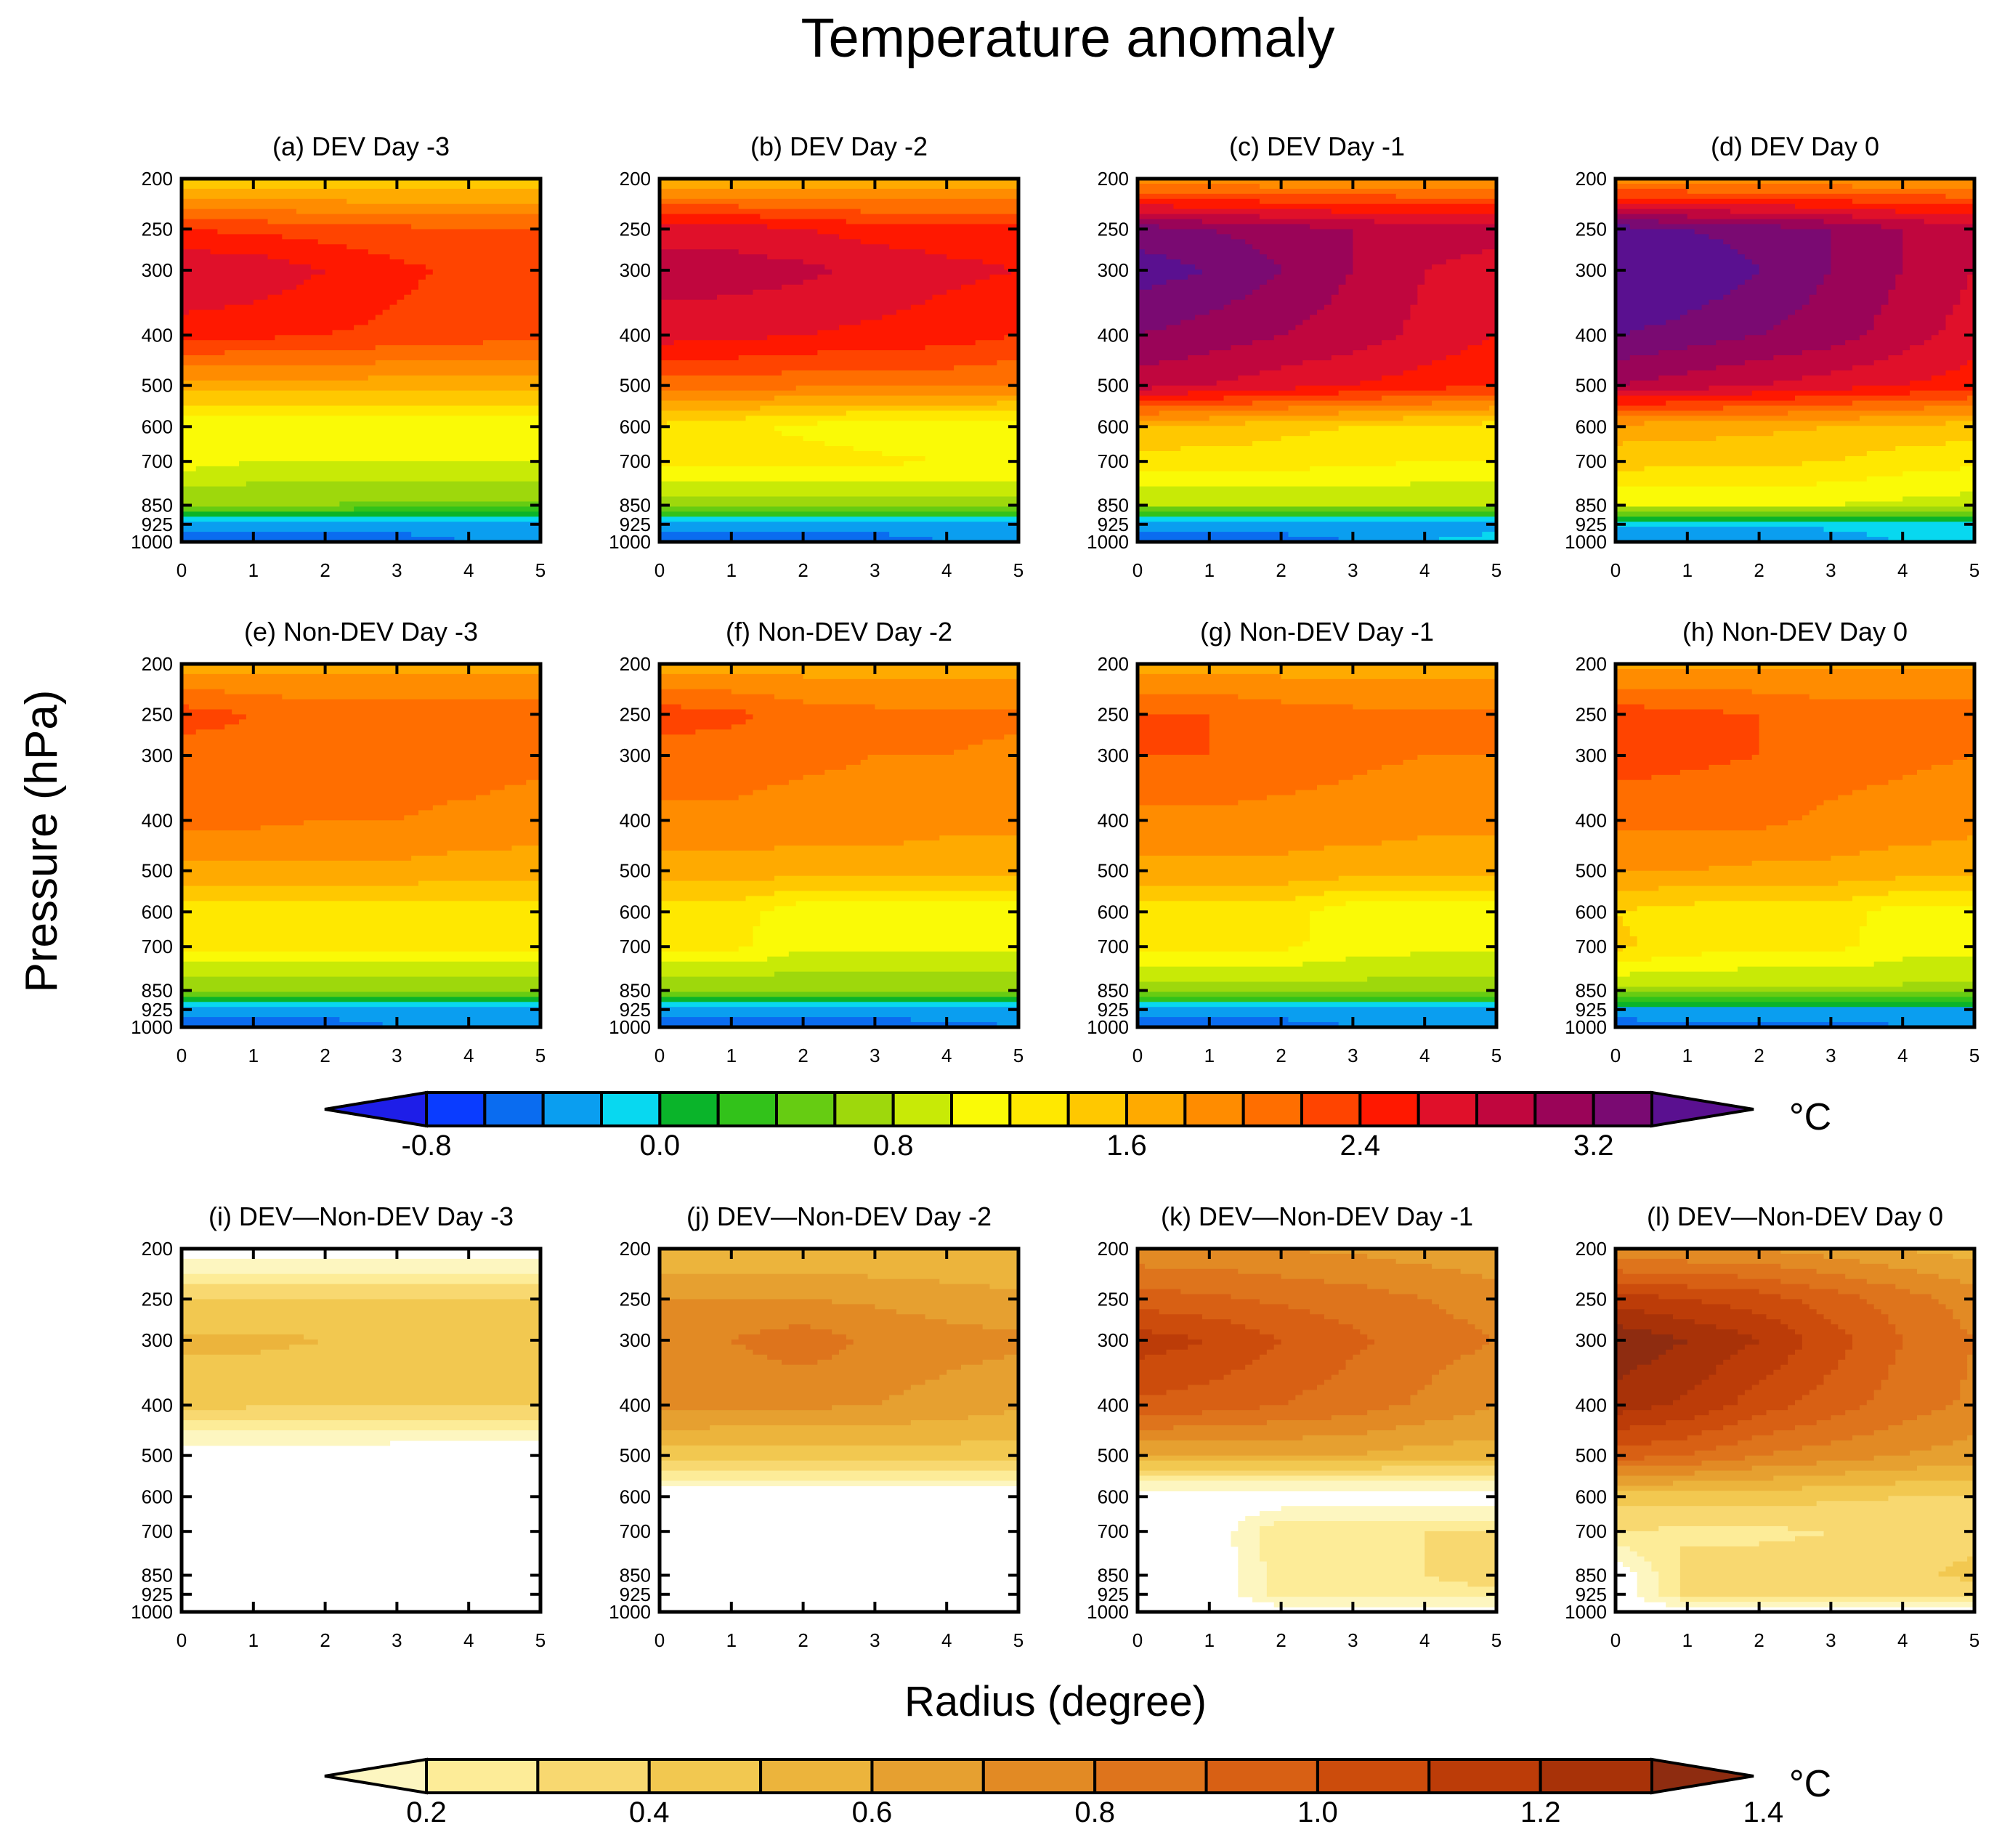  I want to click on panel-title: (h) Non-DEV Day 0, so click(1795, 632).